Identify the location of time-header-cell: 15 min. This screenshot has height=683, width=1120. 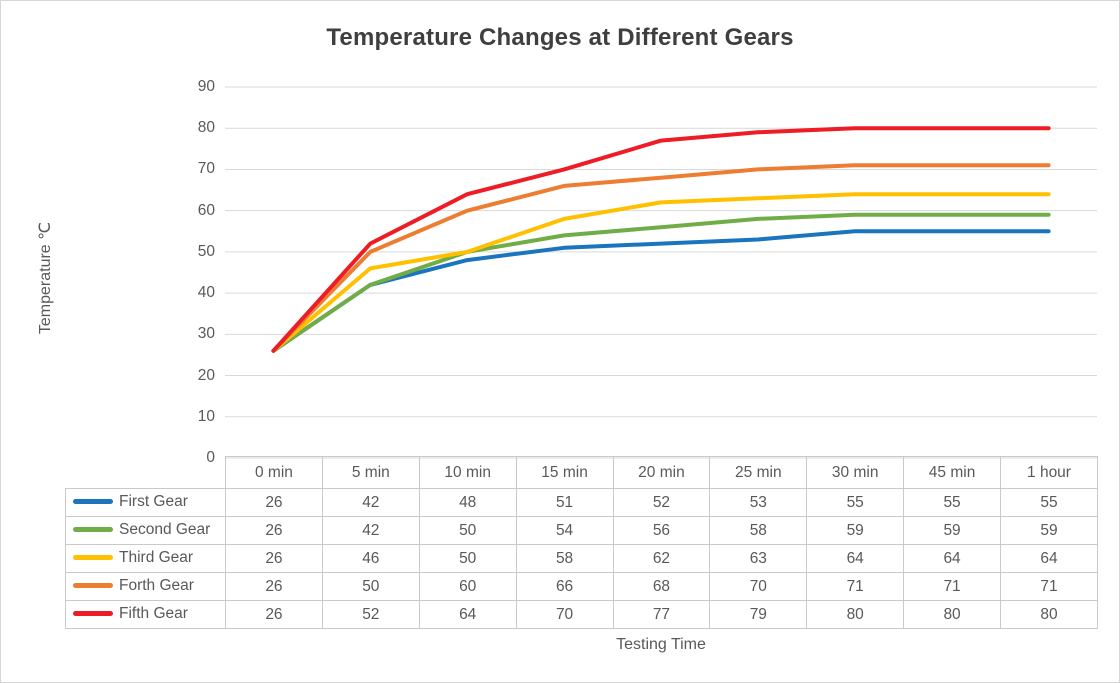
(564, 472).